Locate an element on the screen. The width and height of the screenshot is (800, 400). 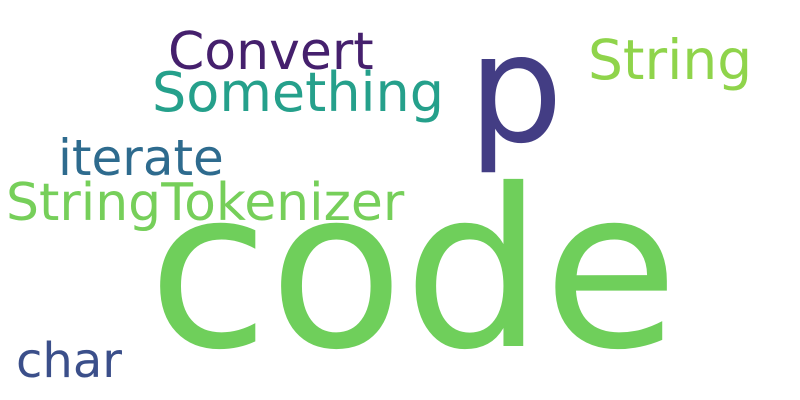
word-stringtokenizer: StringTokenizer is located at coordinates (205, 203).